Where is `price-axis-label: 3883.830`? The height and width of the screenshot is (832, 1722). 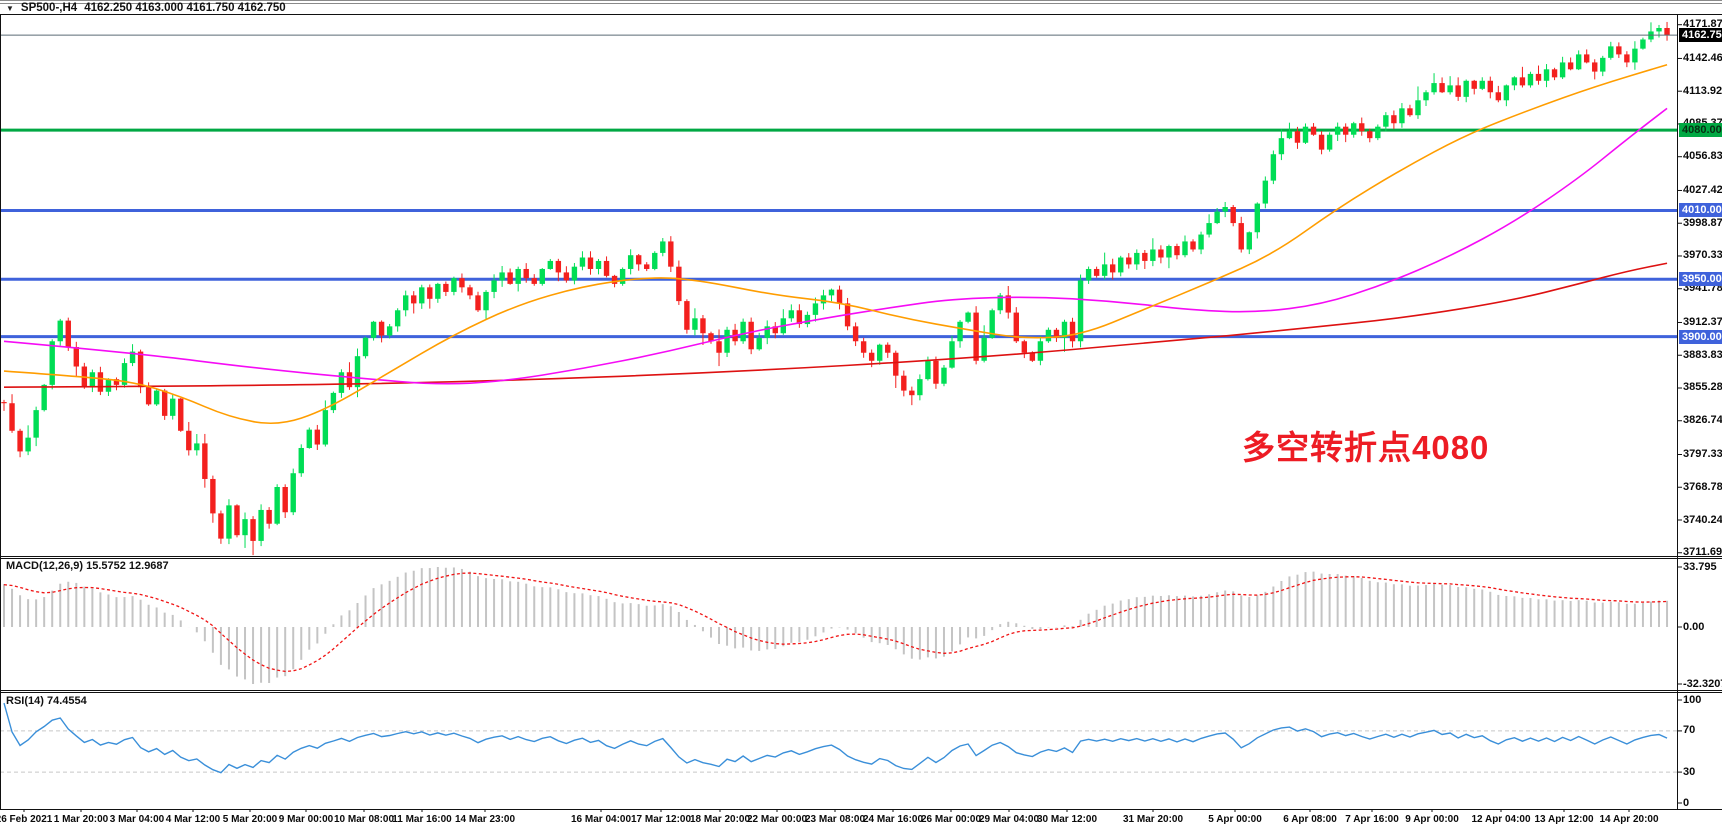
price-axis-label: 3883.830 is located at coordinates (1702, 354).